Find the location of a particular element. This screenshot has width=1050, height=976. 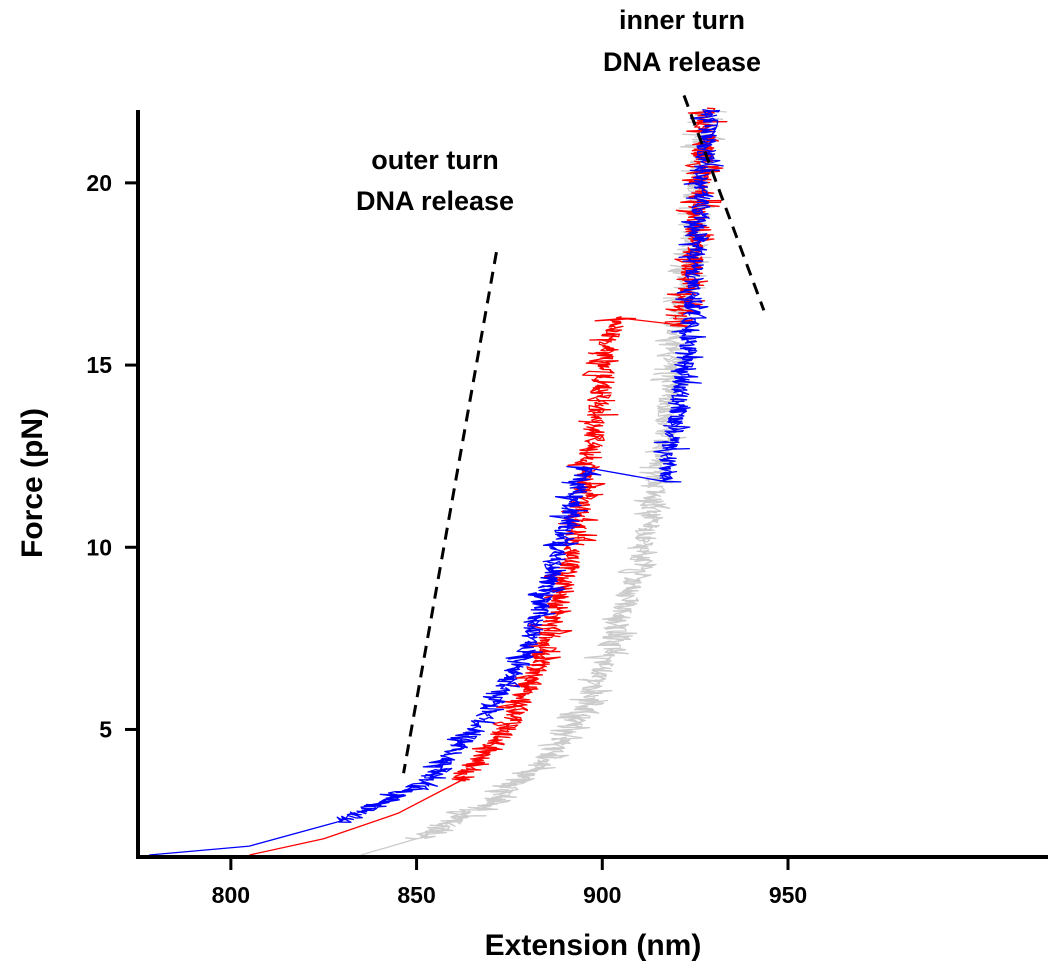

annotation-outer-line2: DNA release is located at coordinates (435, 201).